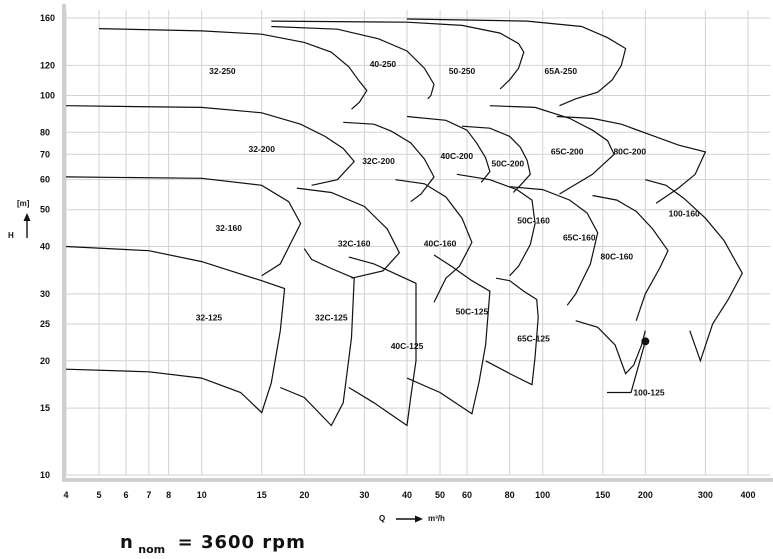  Describe the element at coordinates (510, 495) in the screenshot. I see `x-tick-label: 80` at that location.